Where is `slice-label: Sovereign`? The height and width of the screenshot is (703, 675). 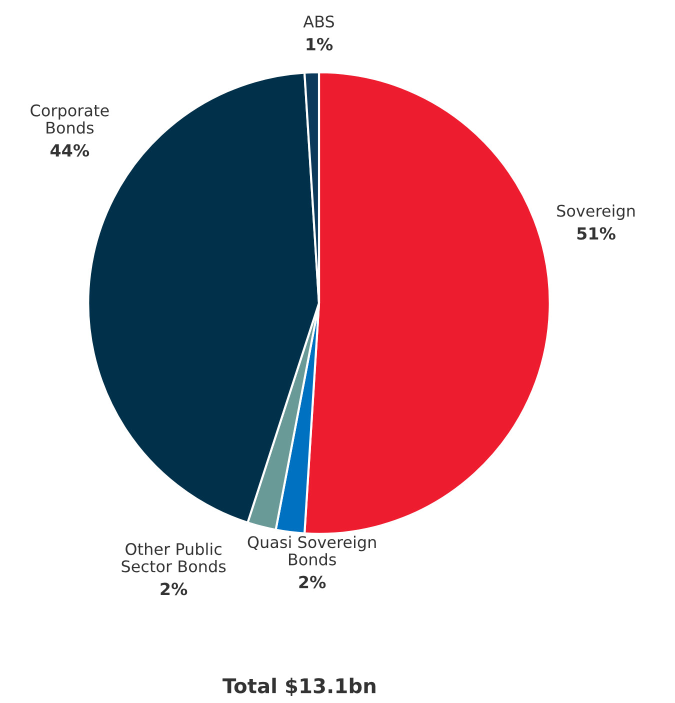
slice-label: Sovereign is located at coordinates (596, 212).